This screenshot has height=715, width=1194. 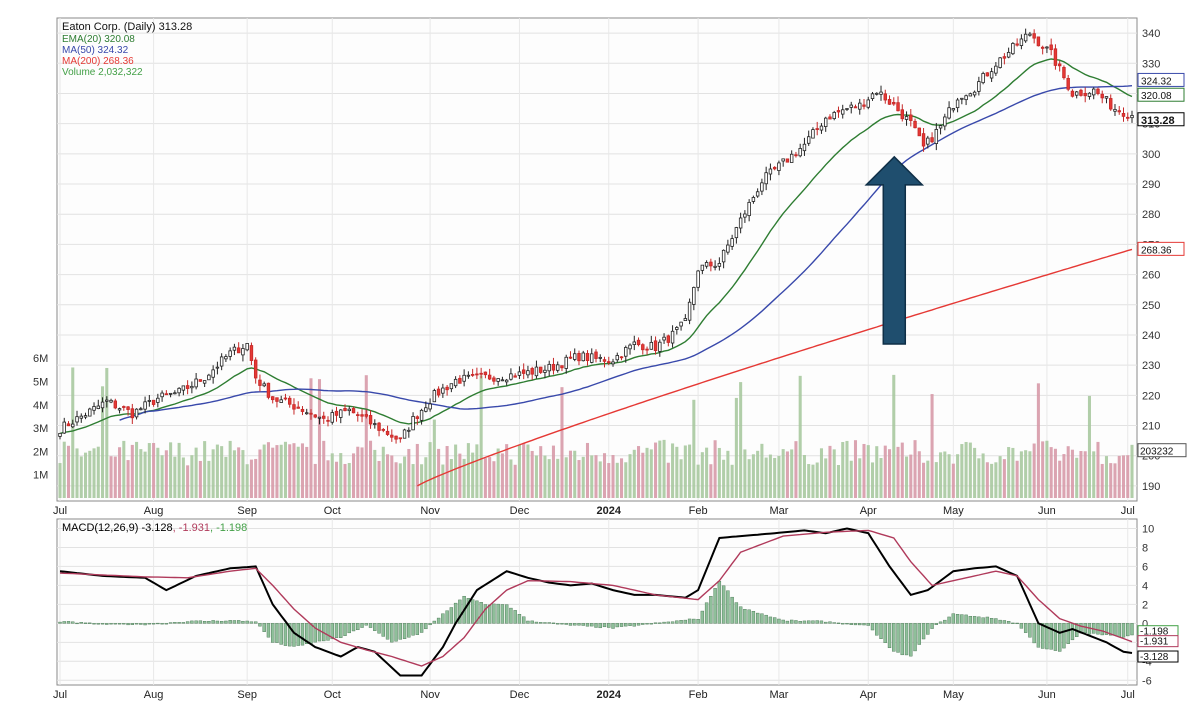 I want to click on x-tick-label: Aug, so click(x=154, y=695).